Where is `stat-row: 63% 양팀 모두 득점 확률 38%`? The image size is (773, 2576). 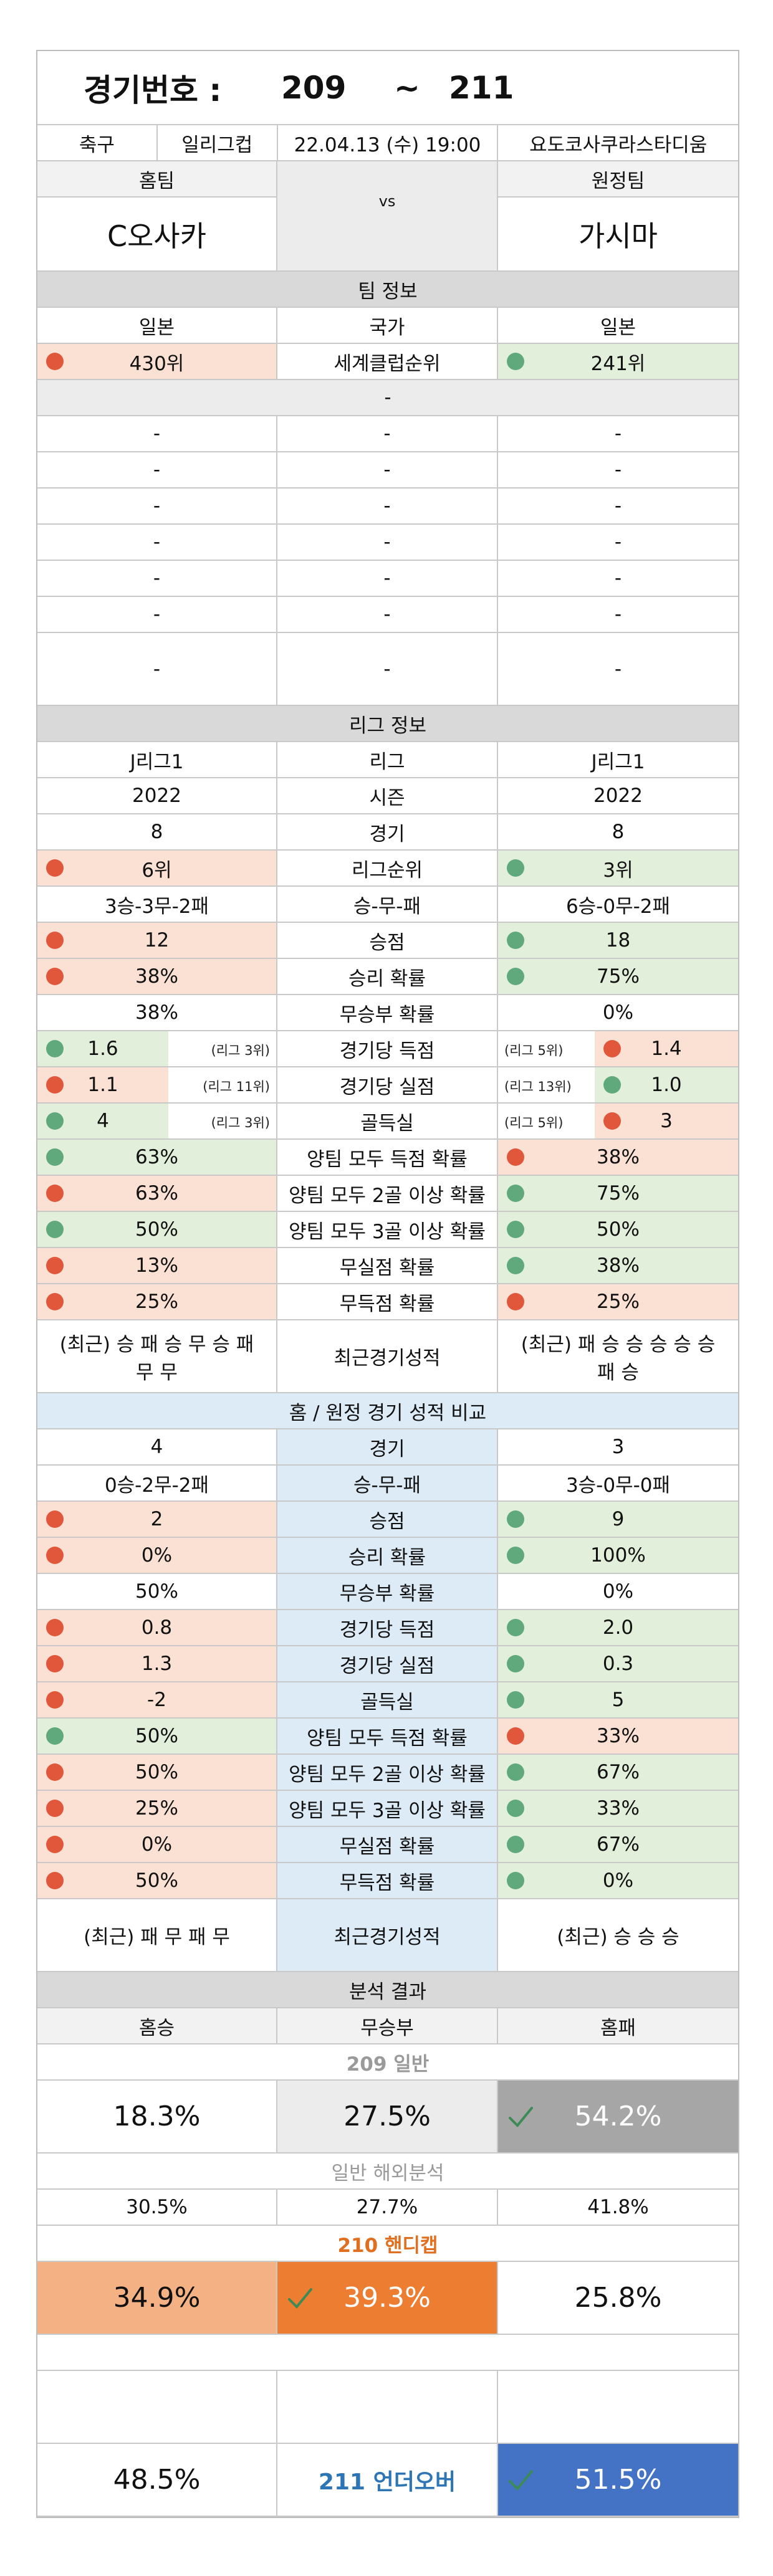 stat-row: 63% 양팀 모두 득점 확률 38% is located at coordinates (387, 1158).